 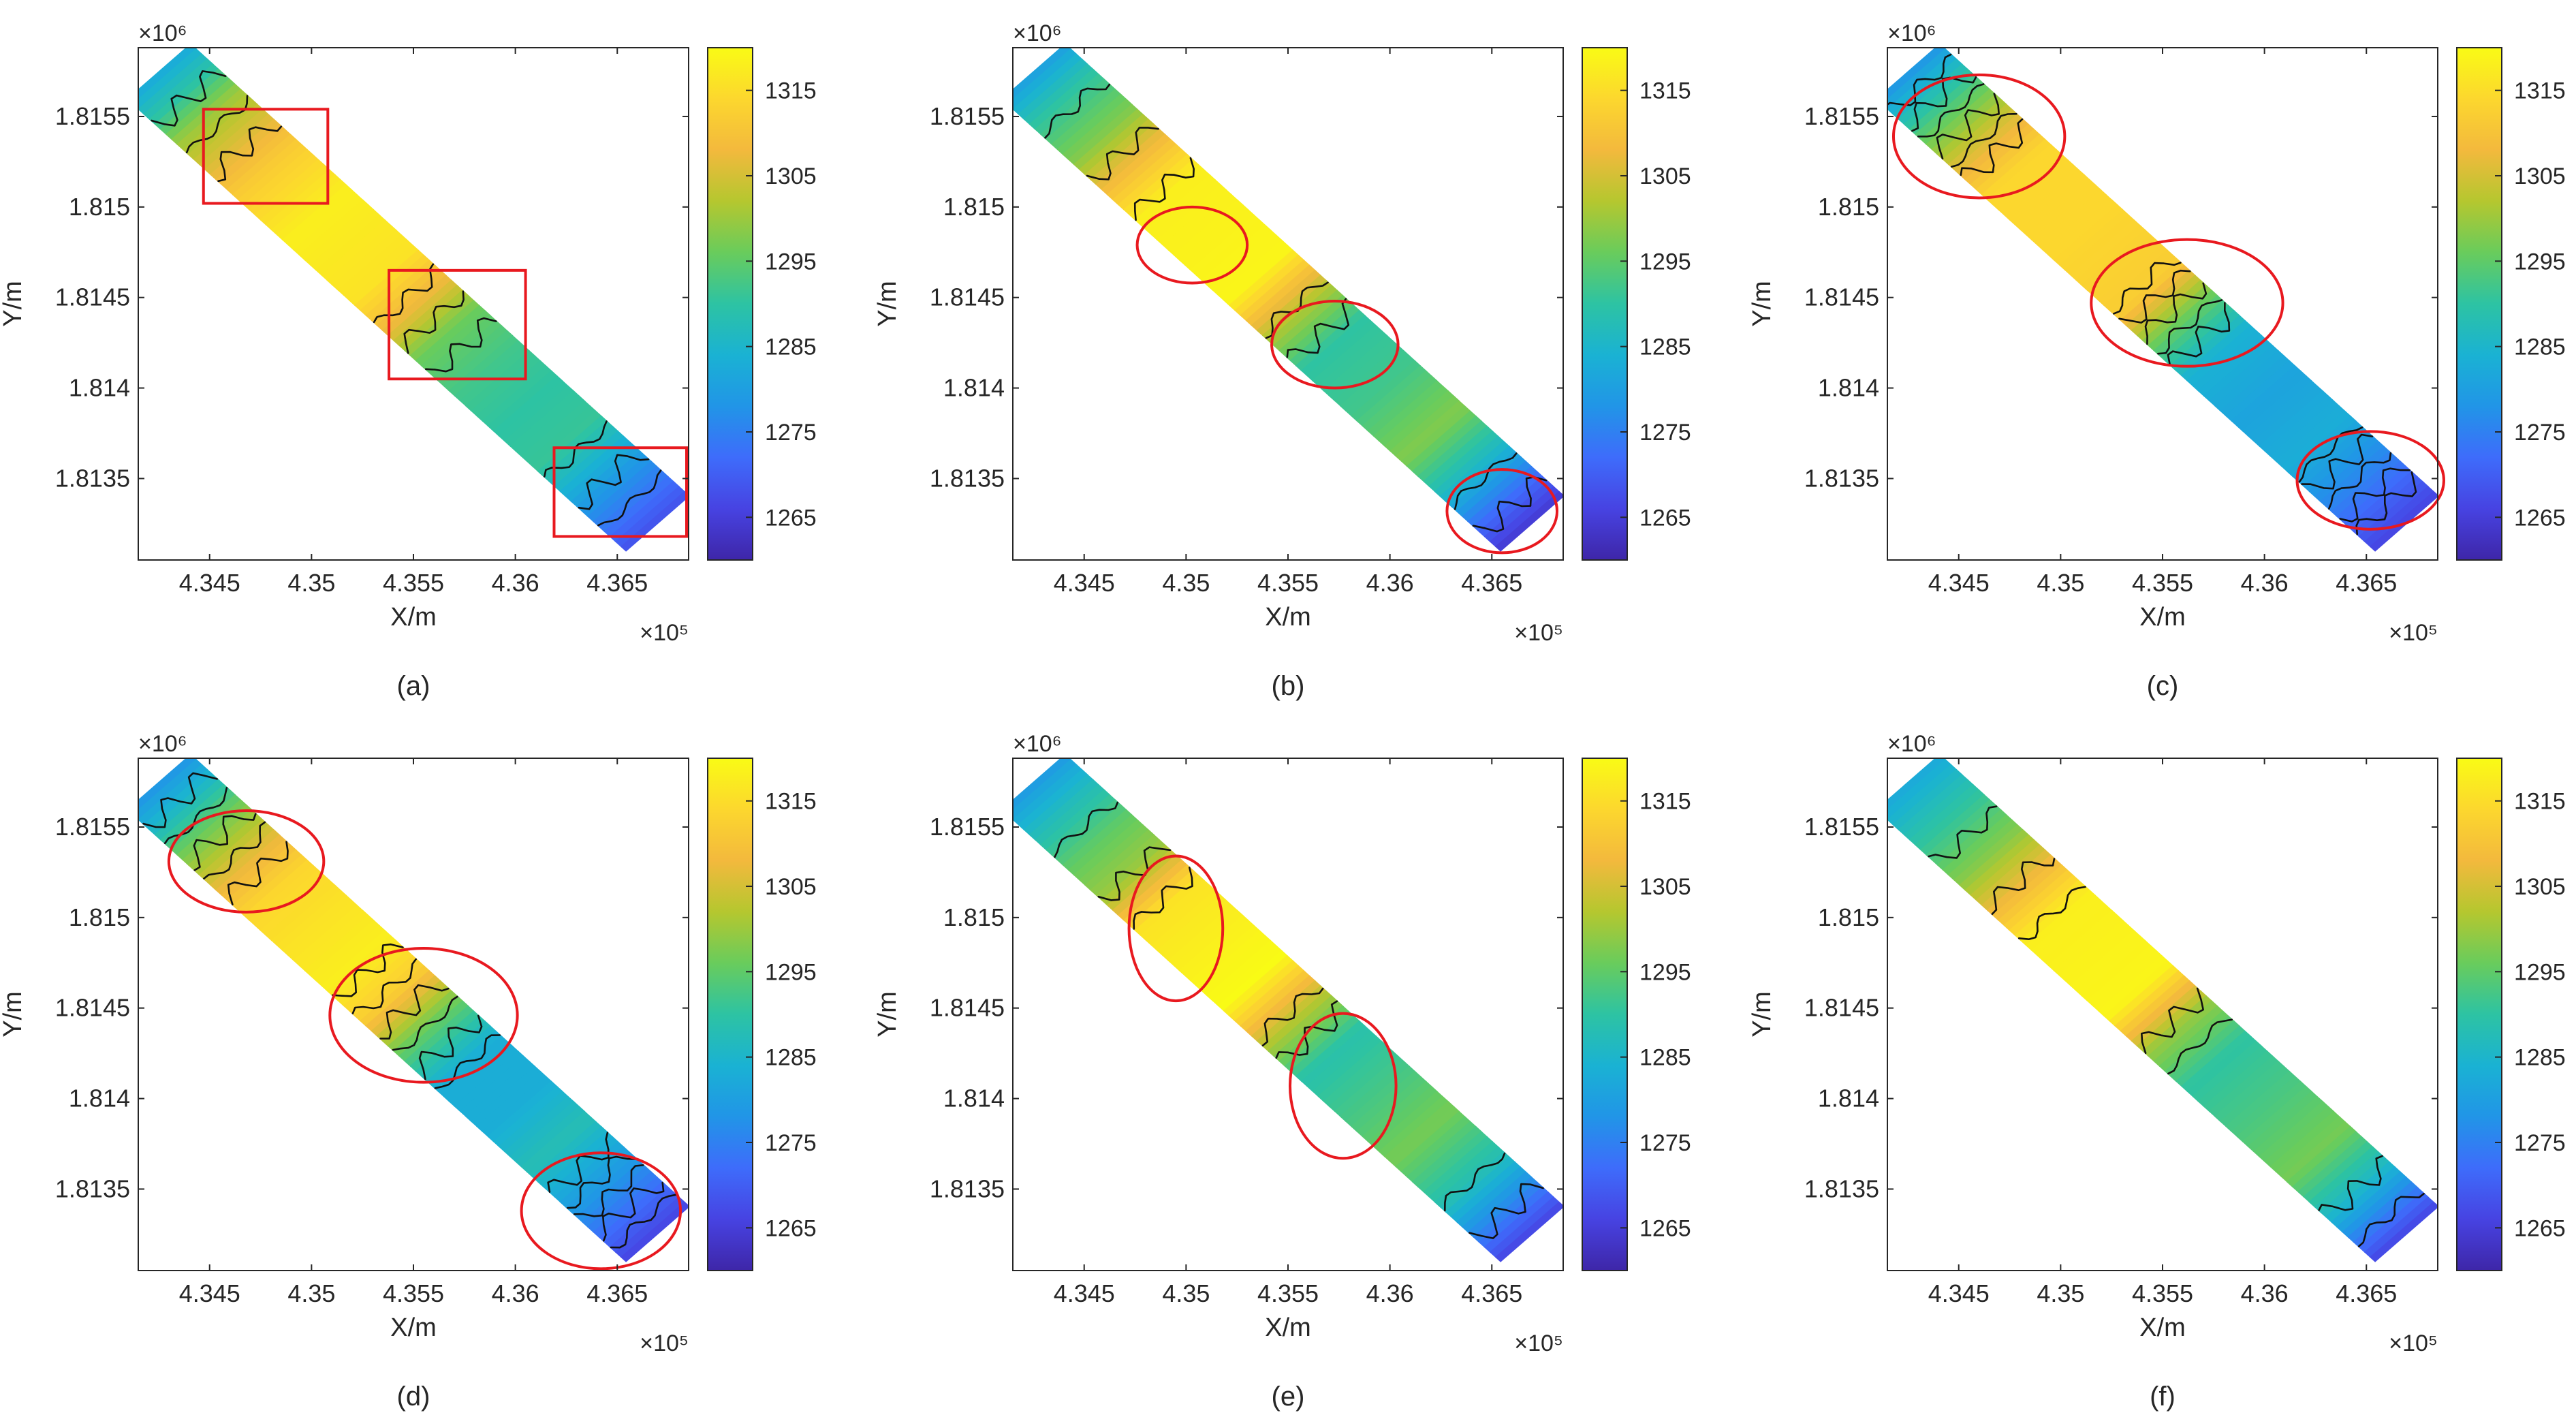 I want to click on panel-label: (c), so click(x=2163, y=686).